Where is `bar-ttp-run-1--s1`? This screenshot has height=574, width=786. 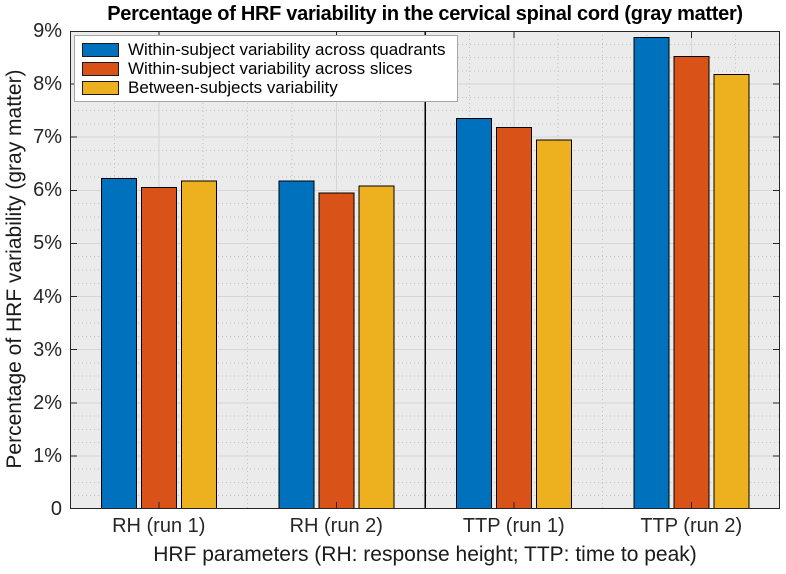 bar-ttp-run-1--s1 is located at coordinates (513, 318).